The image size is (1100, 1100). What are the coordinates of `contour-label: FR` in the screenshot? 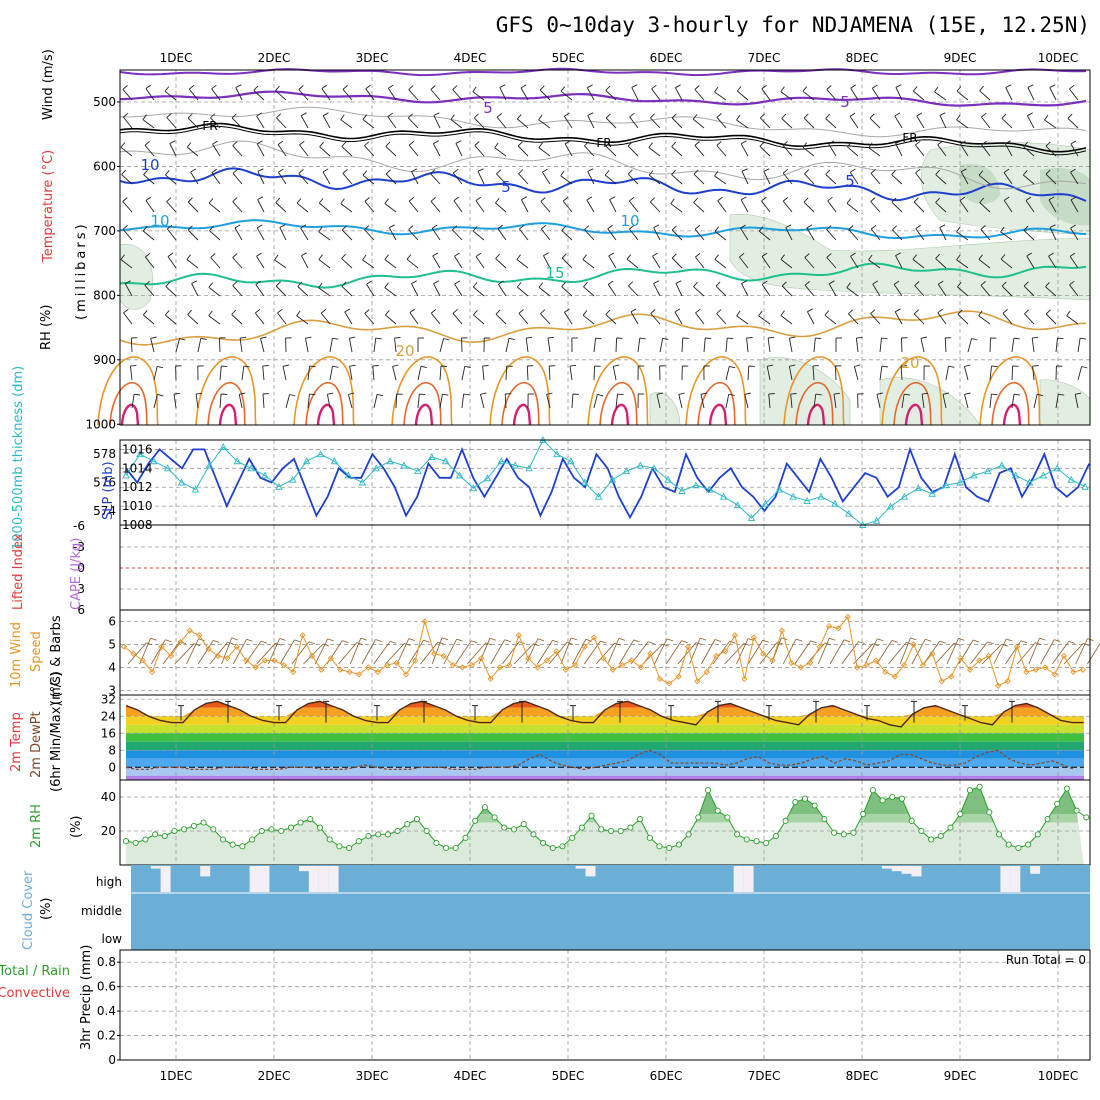 It's located at (209, 126).